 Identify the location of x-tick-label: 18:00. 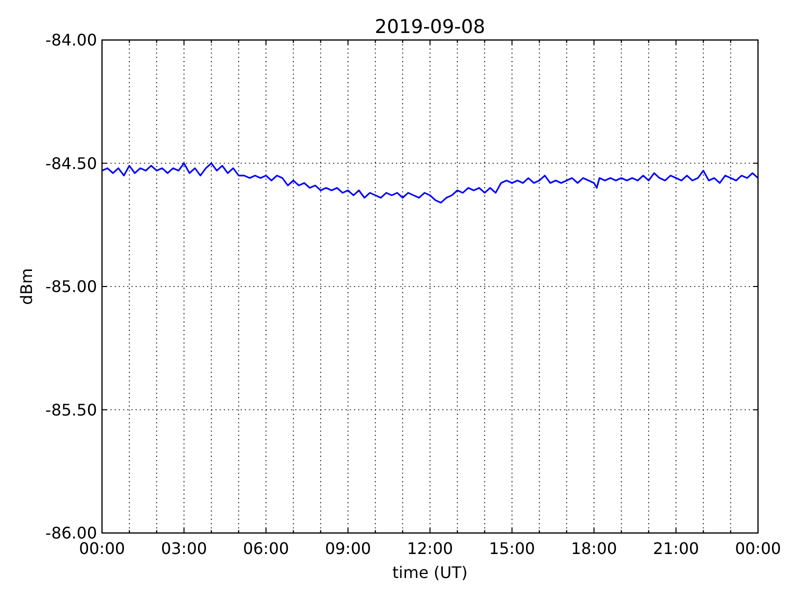
(594, 548).